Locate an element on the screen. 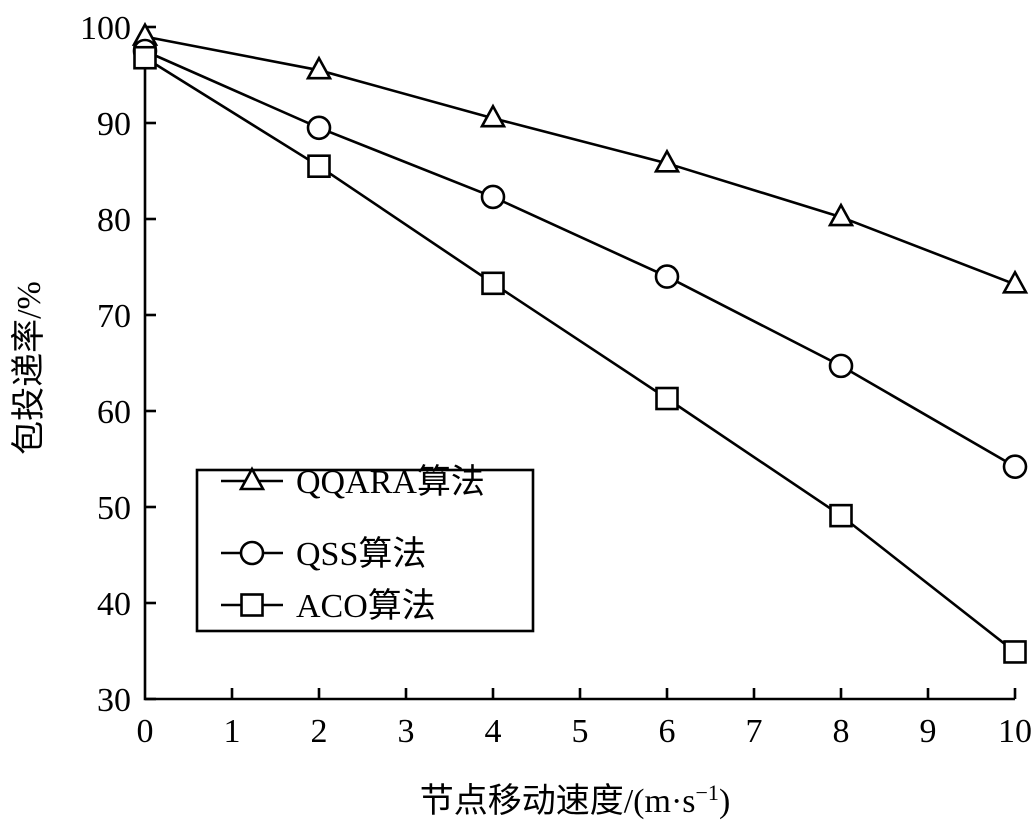 Image resolution: width=1036 pixels, height=827 pixels. y-tick-label: 30 is located at coordinates (114, 700).